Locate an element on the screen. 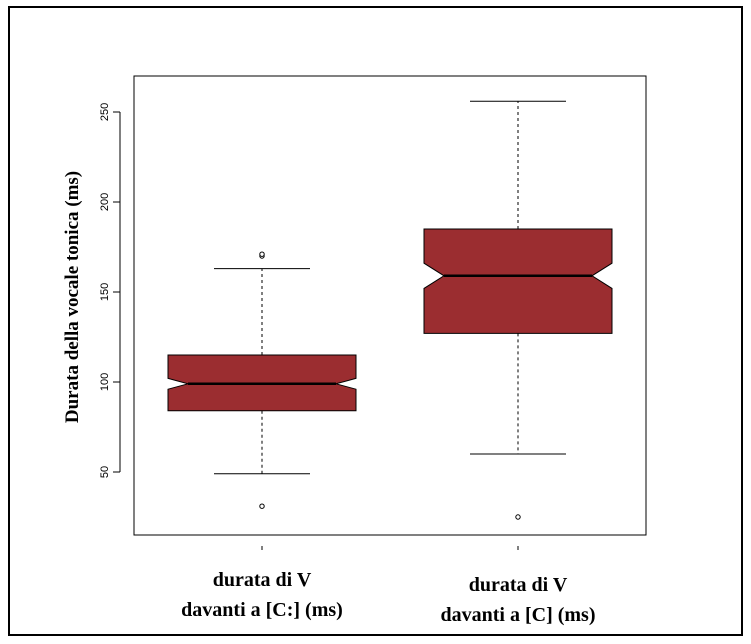 This screenshot has width=751, height=644. y-axis-label: Durata della vocale tonica (ms) is located at coordinates (72, 297).